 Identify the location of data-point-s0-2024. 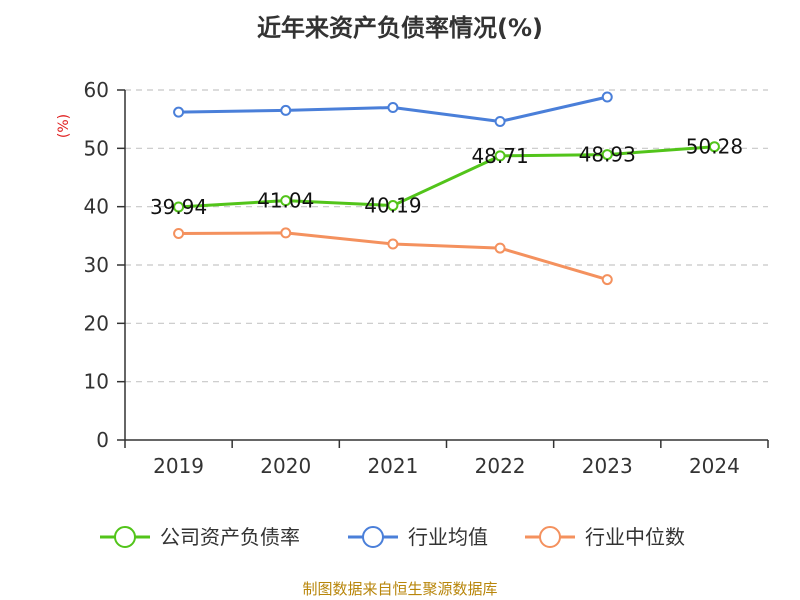
(714, 147).